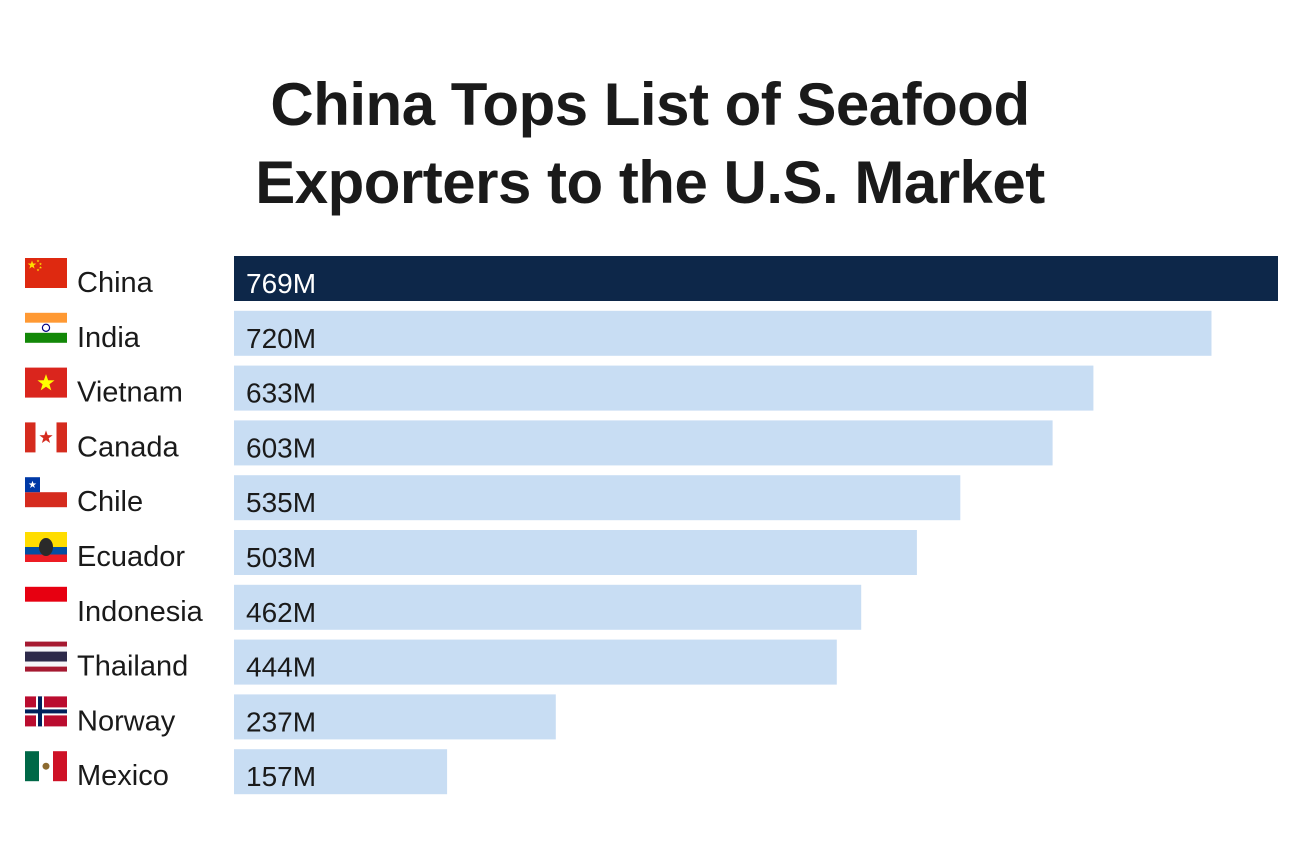 This screenshot has height=867, width=1300. I want to click on category-label: Ecuador, so click(131, 557).